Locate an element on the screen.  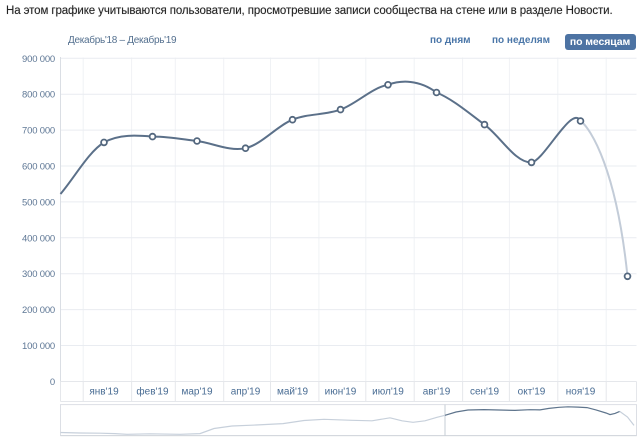
svg-text: 600 000 is located at coordinates (38, 167).